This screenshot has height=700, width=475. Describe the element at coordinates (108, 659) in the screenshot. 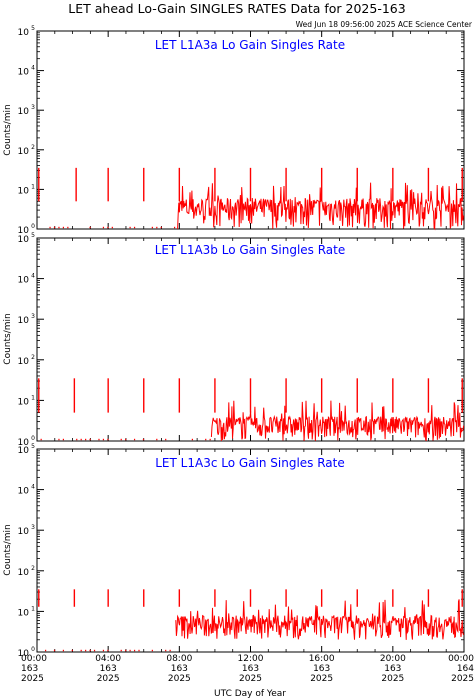

I see `x-tick-label: 04:00` at that location.